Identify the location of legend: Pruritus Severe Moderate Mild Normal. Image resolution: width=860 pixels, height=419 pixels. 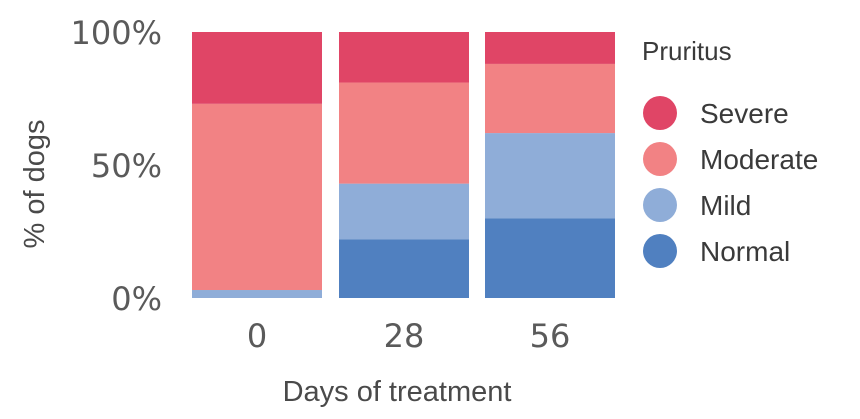
(730, 152).